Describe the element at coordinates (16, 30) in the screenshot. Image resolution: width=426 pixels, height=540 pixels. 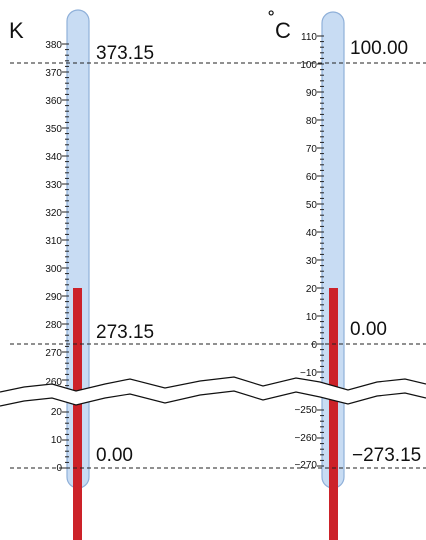
I see `kelvin-unit-label: K` at that location.